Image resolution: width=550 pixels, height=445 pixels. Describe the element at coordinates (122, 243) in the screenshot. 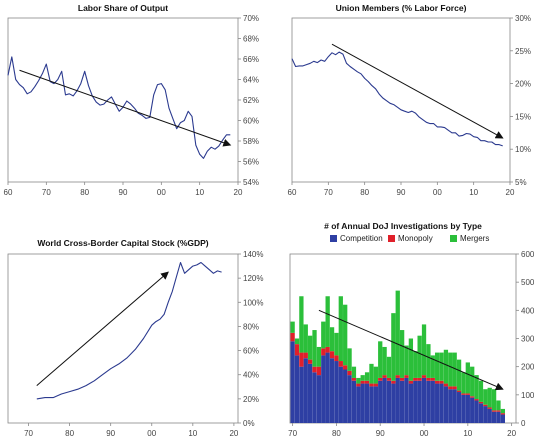

I see `chart-title: World Cross-Border Capital Stock (%GDP)` at that location.